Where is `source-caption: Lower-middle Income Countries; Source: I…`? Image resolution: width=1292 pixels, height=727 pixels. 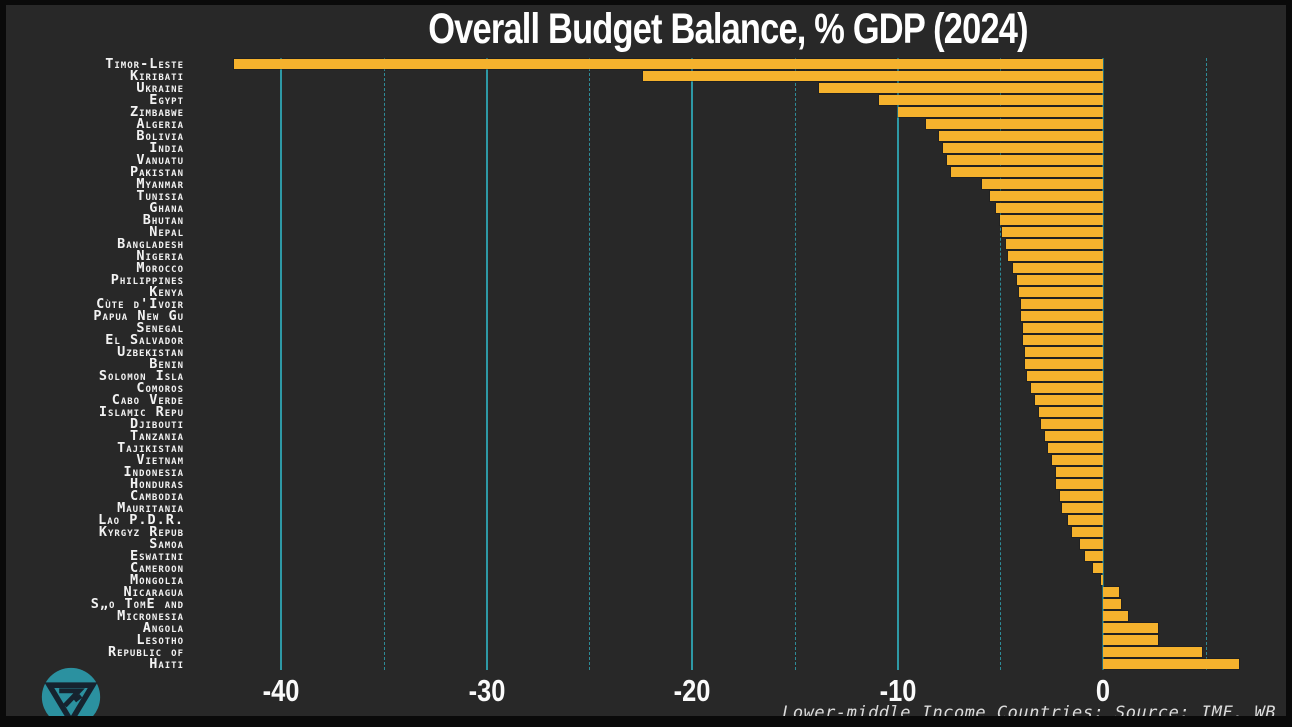
source-caption: Lower-middle Income Countries; Source: I… is located at coordinates (1029, 709).